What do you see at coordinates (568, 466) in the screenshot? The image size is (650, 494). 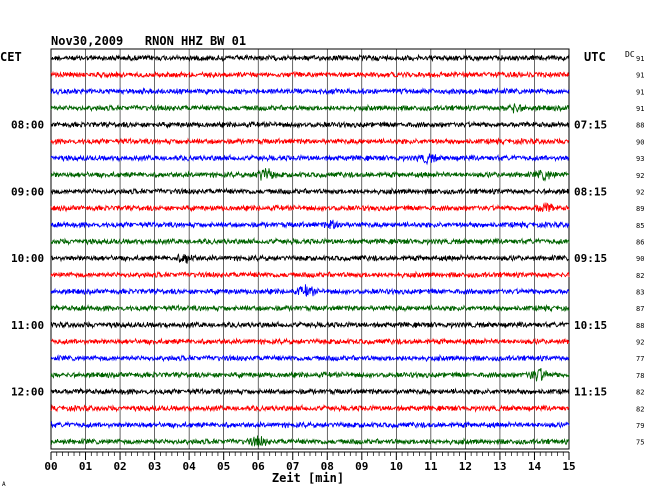 I see `x-tick-label: 15` at bounding box center [568, 466].